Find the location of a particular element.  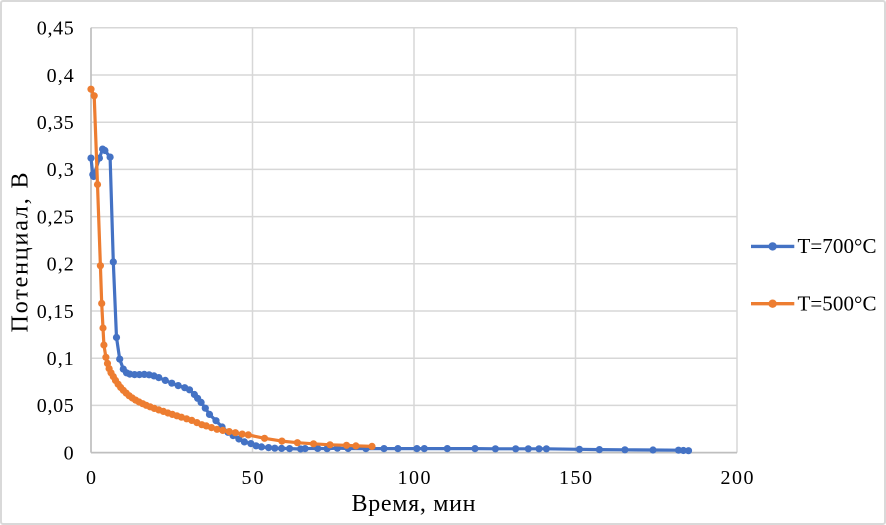

svg-text: 0,45 is located at coordinates (55, 29).